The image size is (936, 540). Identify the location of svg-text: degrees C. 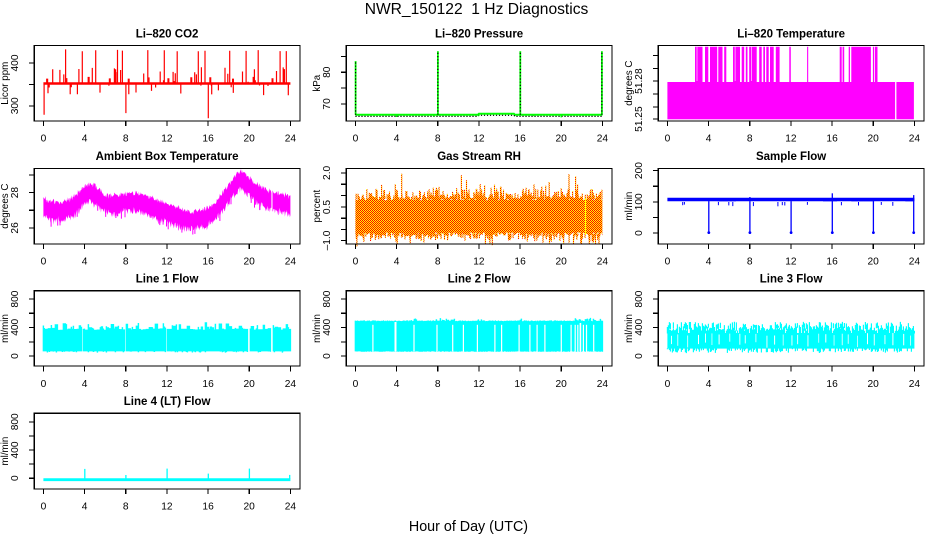
(629, 83).